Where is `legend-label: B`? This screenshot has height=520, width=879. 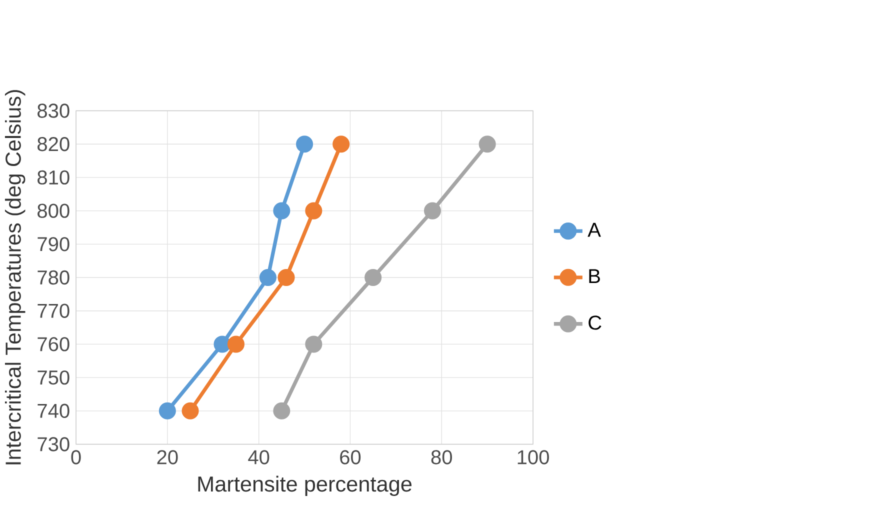
legend-label: B is located at coordinates (594, 276).